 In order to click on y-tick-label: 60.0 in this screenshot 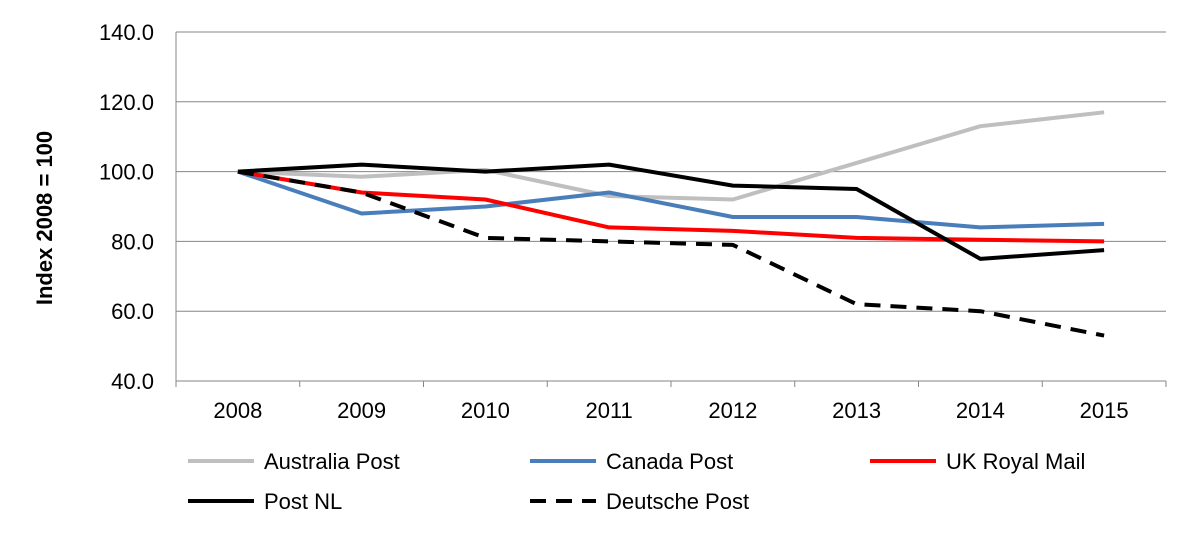, I will do `click(132, 311)`.